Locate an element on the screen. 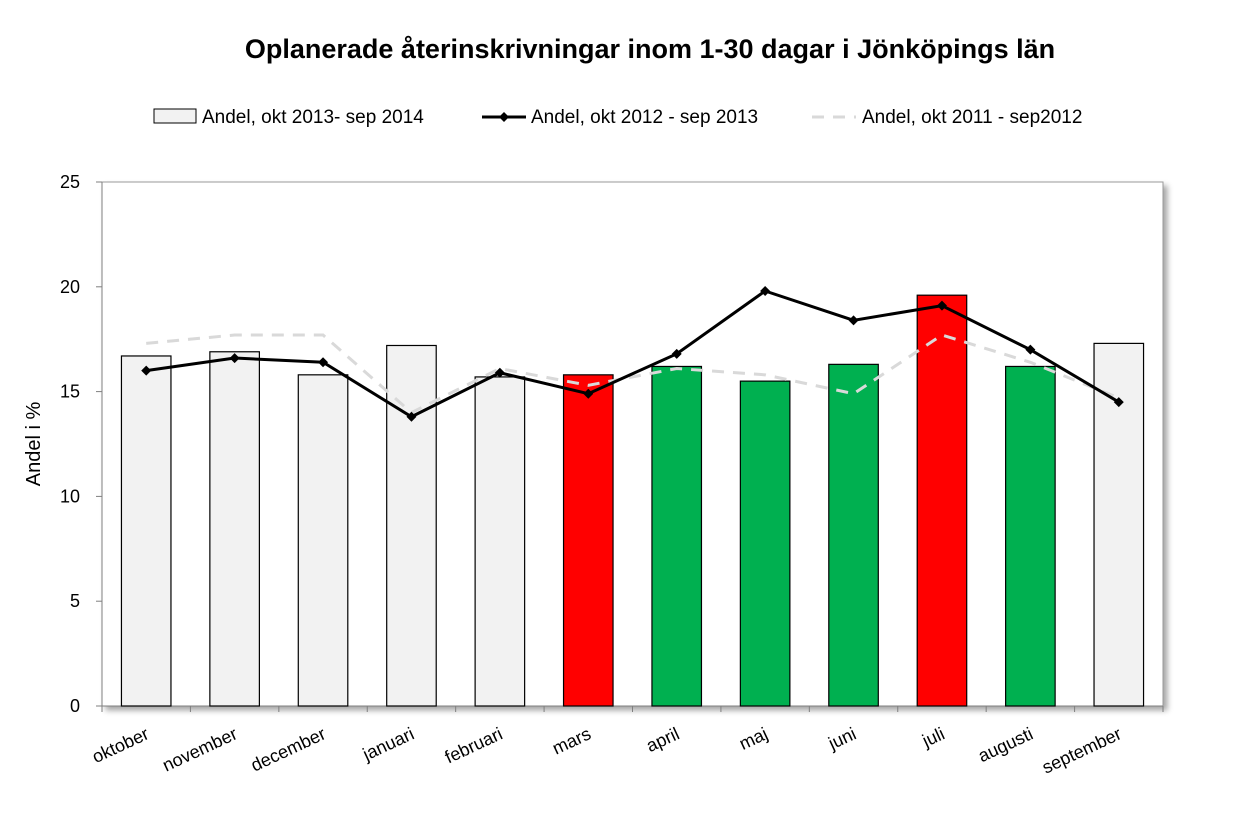  y-tick-label: 20 is located at coordinates (70, 287).